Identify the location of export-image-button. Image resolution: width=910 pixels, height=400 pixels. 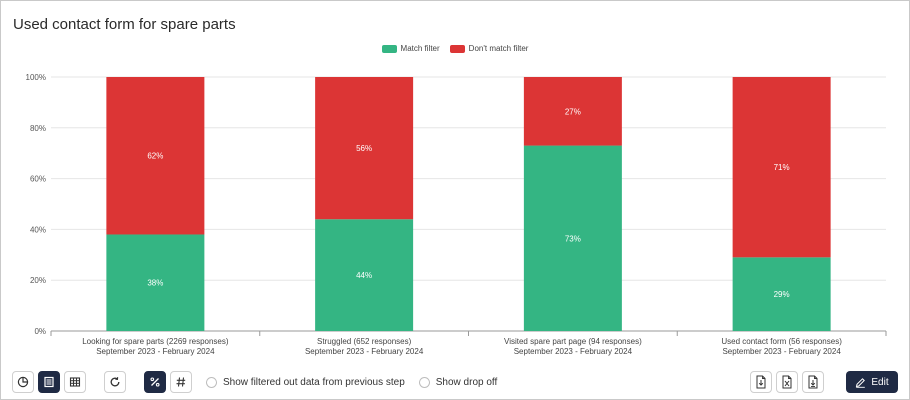
(813, 382).